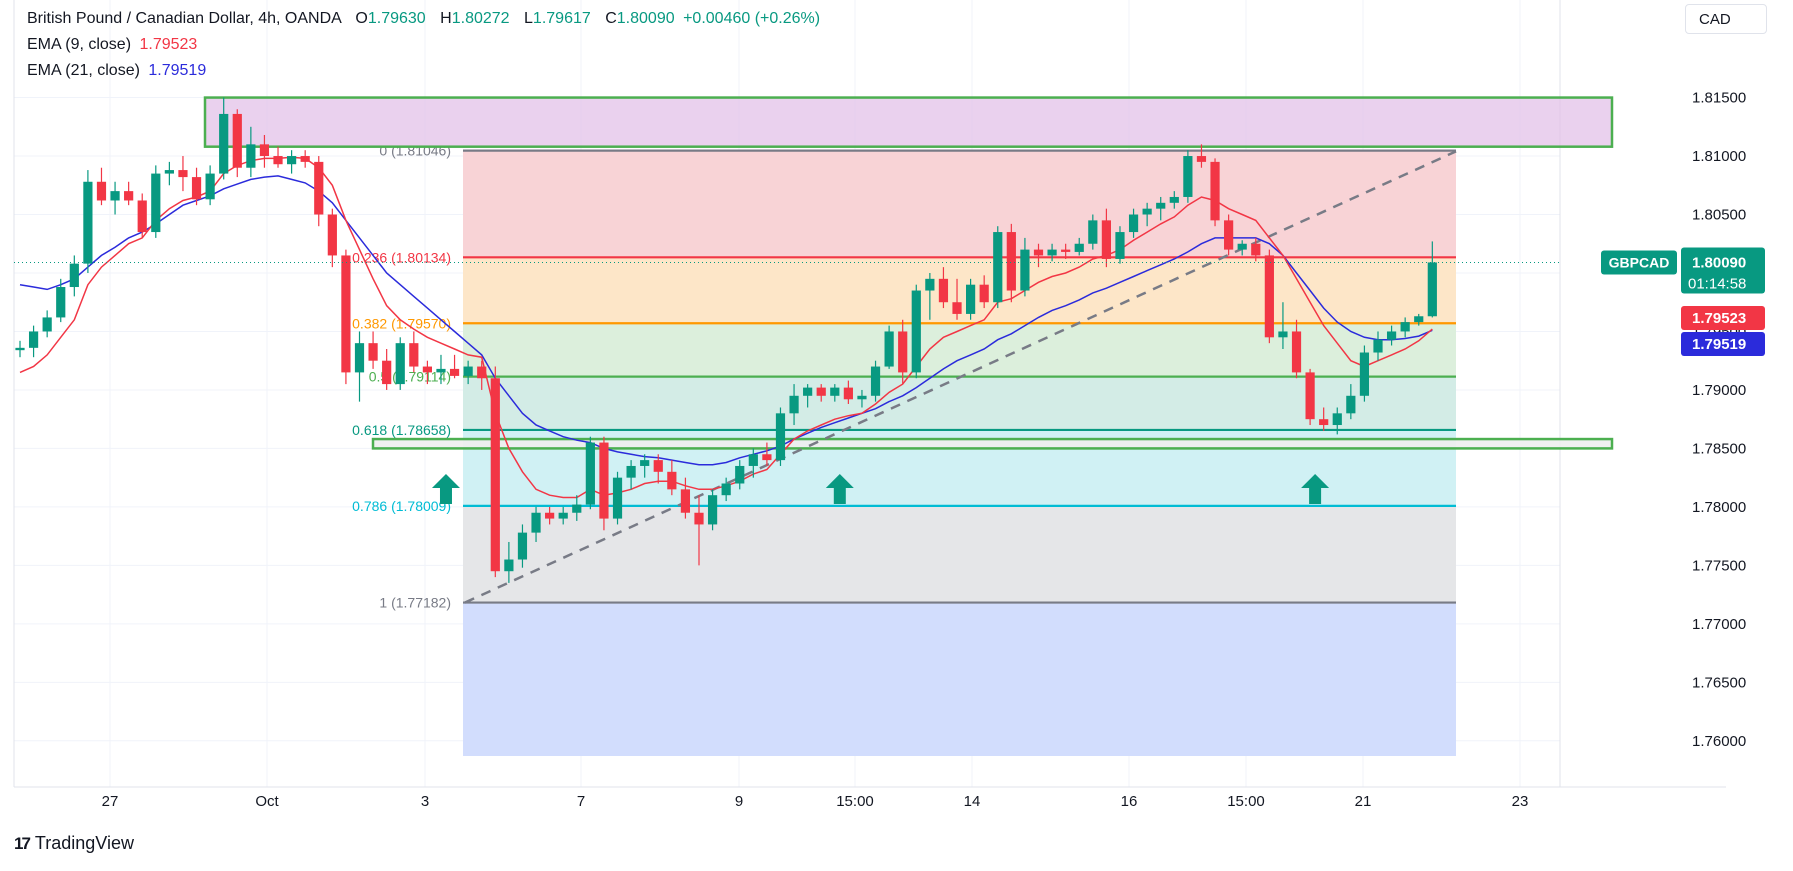 Image resolution: width=1793 pixels, height=871 pixels. Describe the element at coordinates (1719, 318) in the screenshot. I see `ema-price-tag-value: 1.79523` at that location.